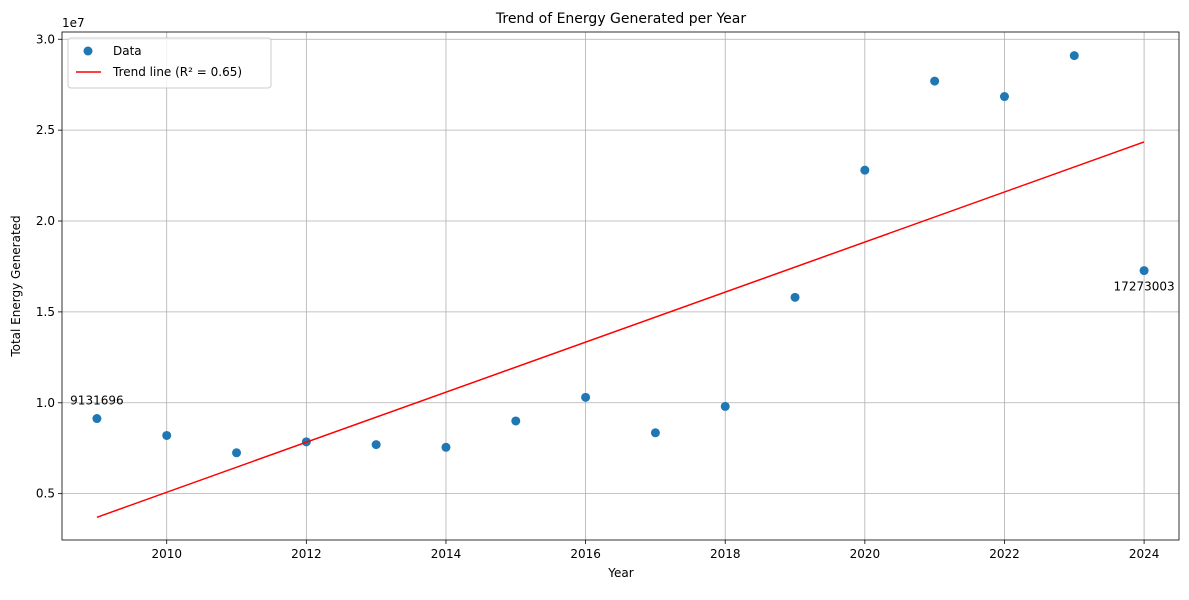 The width and height of the screenshot is (1189, 600). What do you see at coordinates (16, 286) in the screenshot?
I see `y-axis-label: Total Energy Generated` at bounding box center [16, 286].